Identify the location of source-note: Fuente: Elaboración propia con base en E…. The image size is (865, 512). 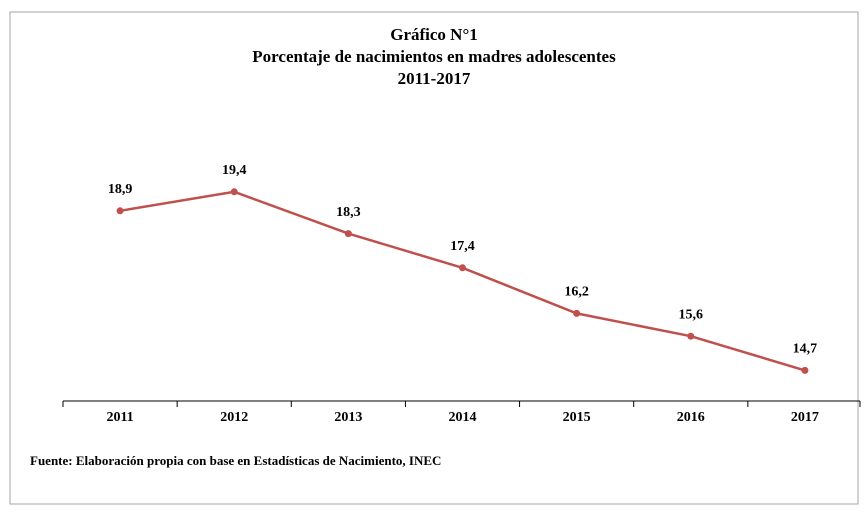
(235, 460).